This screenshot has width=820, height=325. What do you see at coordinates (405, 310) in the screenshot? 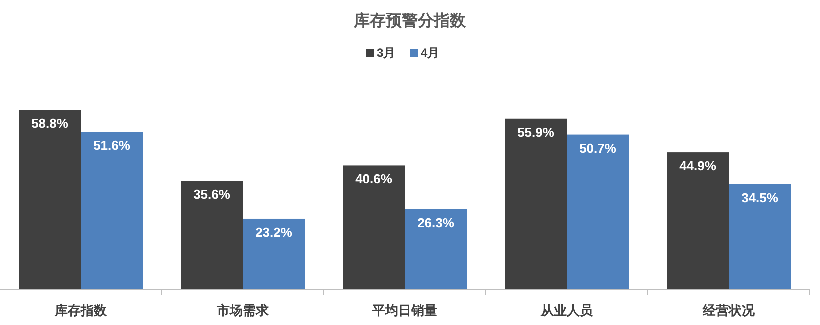
I see `x-tick-label: 平均日销量` at bounding box center [405, 310].